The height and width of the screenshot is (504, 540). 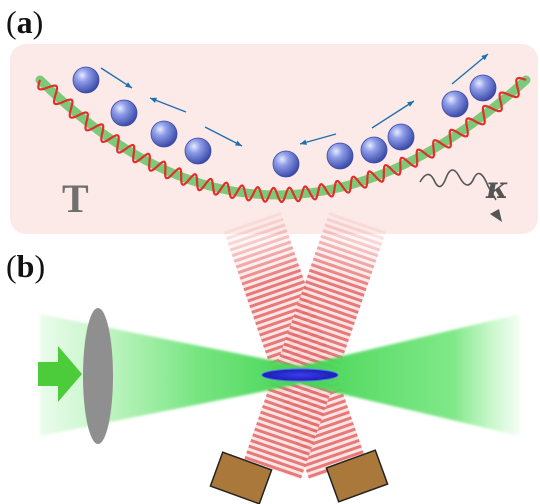 I want to click on panel-b-label: (b), so click(x=26, y=266).